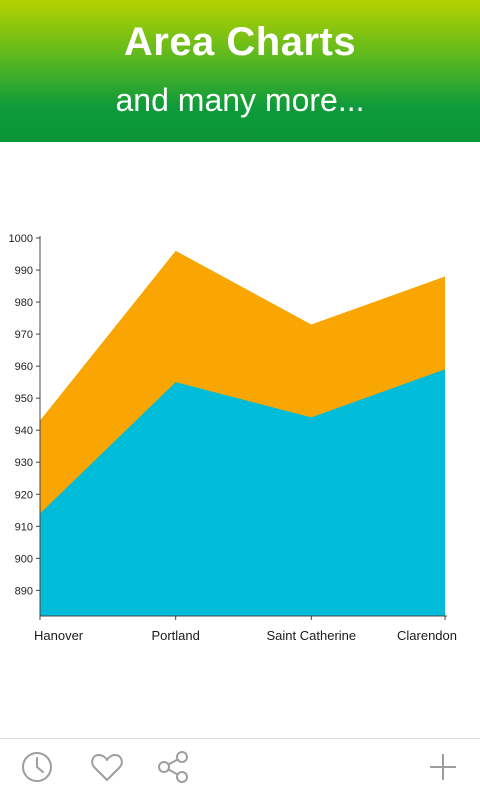 The height and width of the screenshot is (801, 480). Describe the element at coordinates (240, 769) in the screenshot. I see `bottom-toolbar` at that location.